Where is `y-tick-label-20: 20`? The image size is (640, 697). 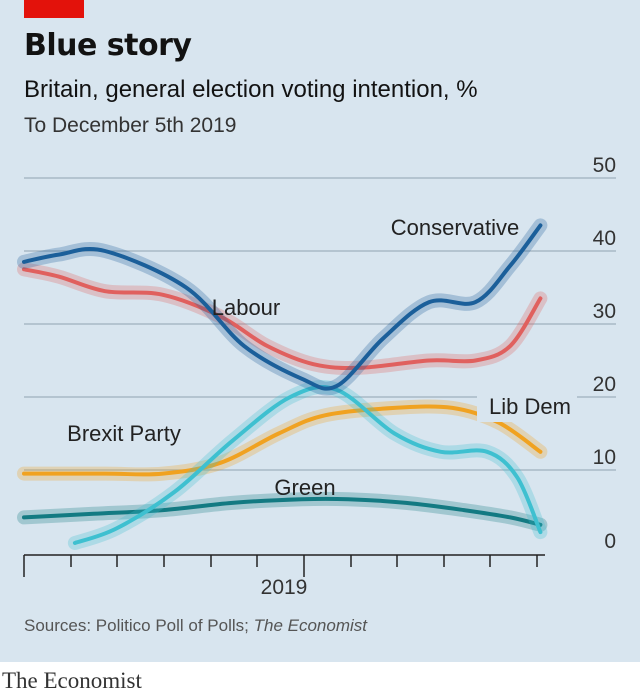 y-tick-label-20: 20 is located at coordinates (604, 384).